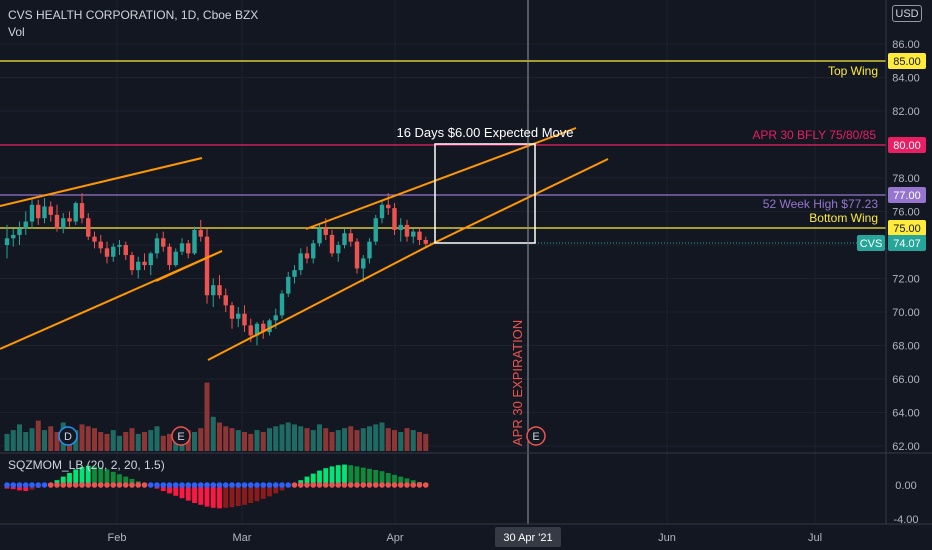  I want to click on time-axis: Feb Mar Apr 30 Apr '21 Jun Jul, so click(465, 537).